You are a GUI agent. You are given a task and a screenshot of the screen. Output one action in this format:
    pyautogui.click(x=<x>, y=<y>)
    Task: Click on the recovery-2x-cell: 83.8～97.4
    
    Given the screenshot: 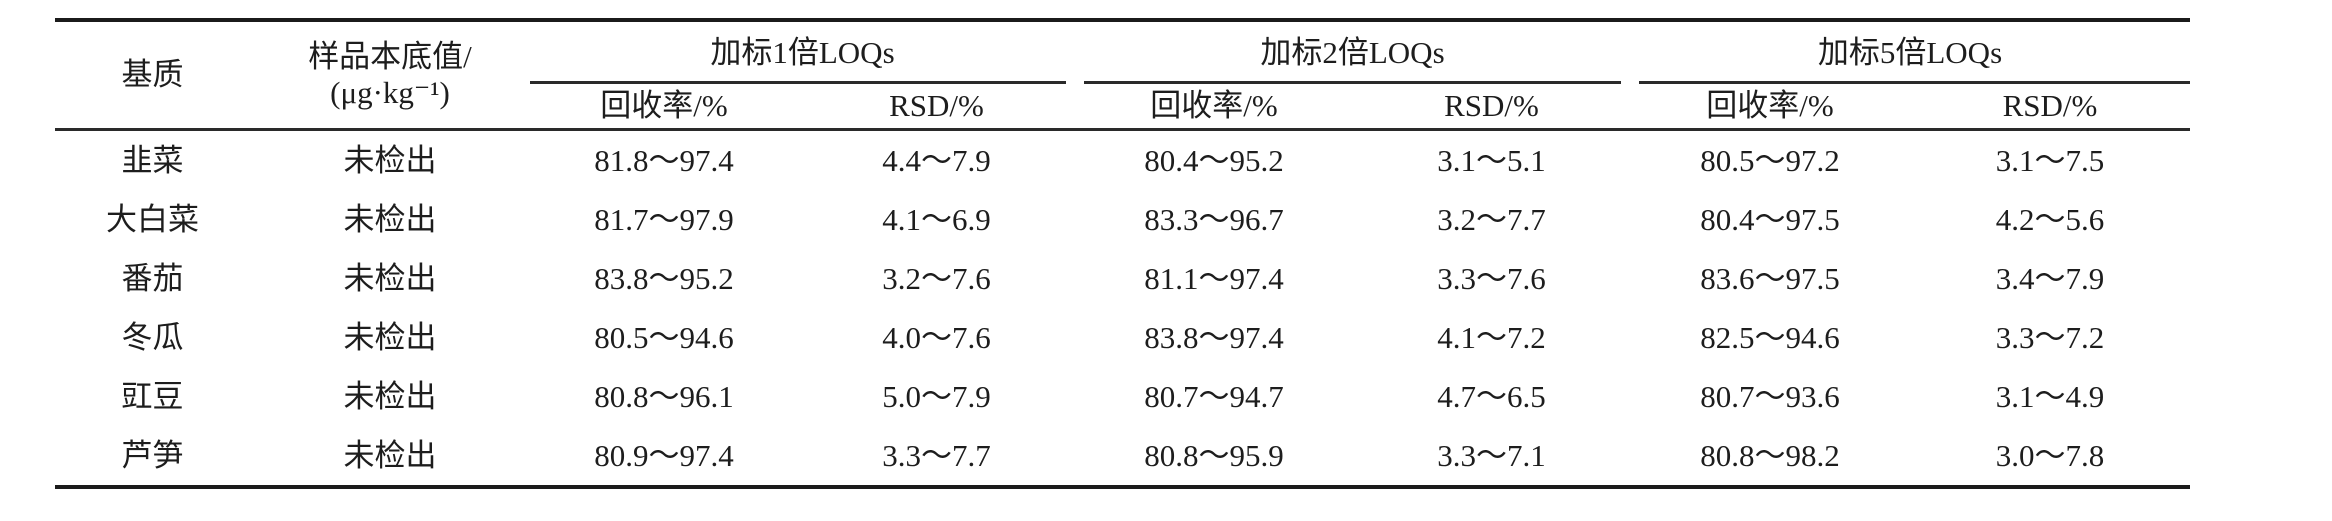 What is the action you would take?
    pyautogui.click(x=1214, y=337)
    